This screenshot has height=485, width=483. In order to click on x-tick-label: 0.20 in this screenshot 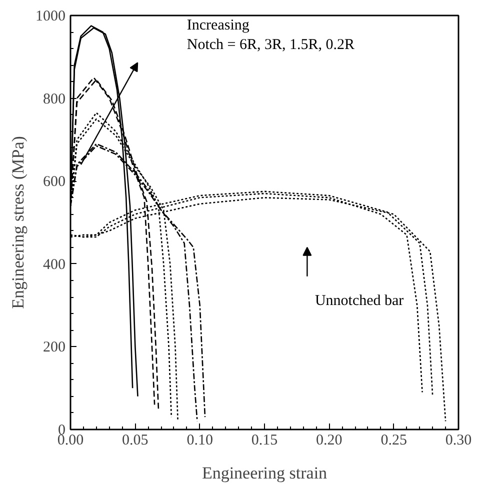, I will do `click(329, 440)`.